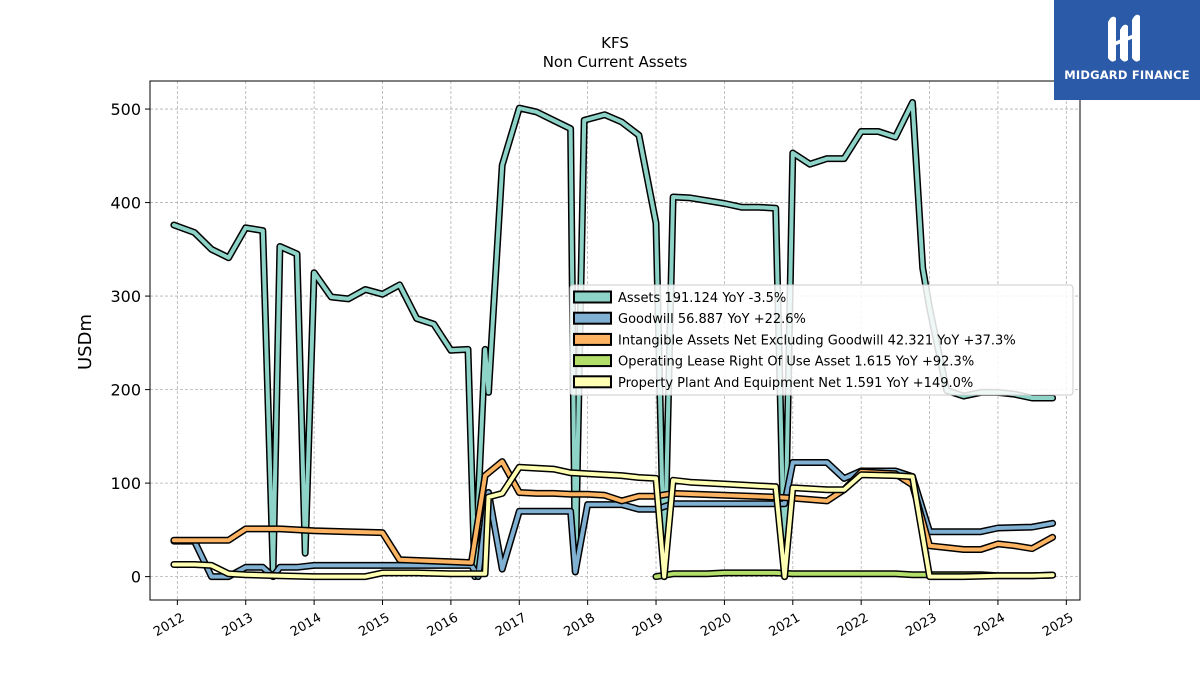 The width and height of the screenshot is (1200, 675). What do you see at coordinates (306, 625) in the screenshot?
I see `x-tick-label: 2014` at bounding box center [306, 625].